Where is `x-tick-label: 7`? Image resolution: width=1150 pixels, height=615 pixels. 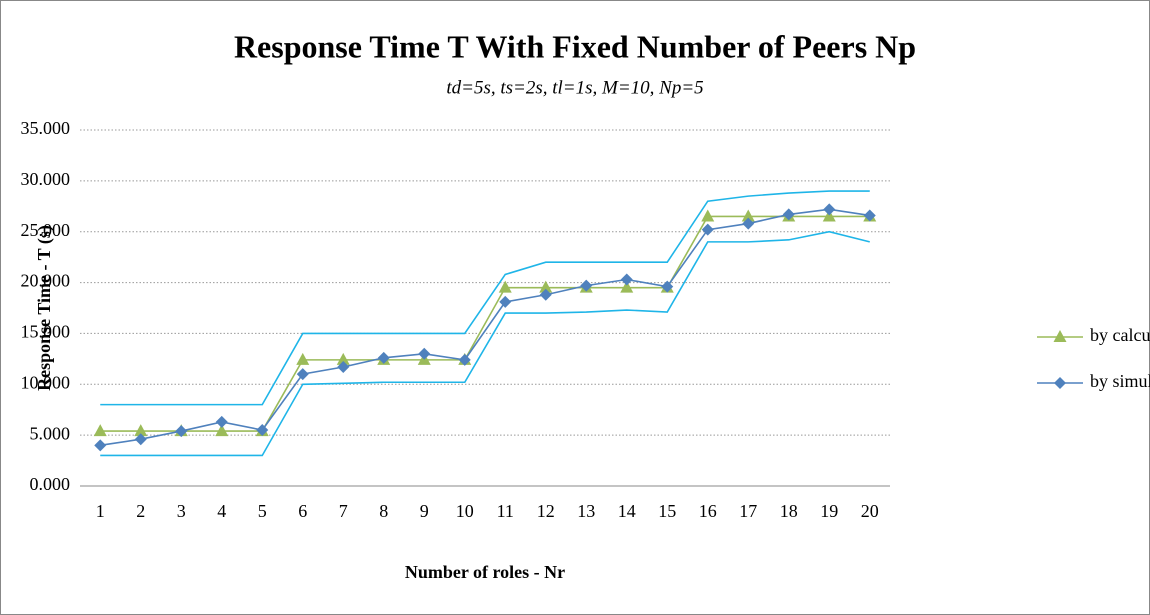 x-tick-label: 7 is located at coordinates (343, 511).